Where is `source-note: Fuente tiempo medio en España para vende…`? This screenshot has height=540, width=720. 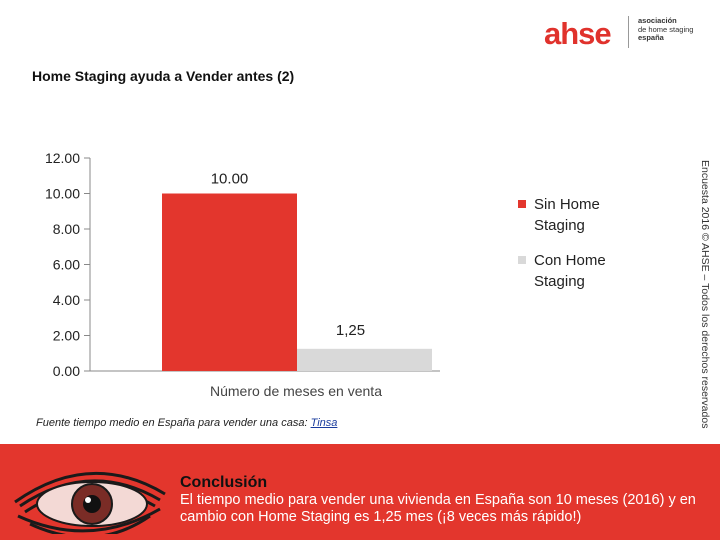
source-note: Fuente tiempo medio en España para vende… is located at coordinates (186, 423).